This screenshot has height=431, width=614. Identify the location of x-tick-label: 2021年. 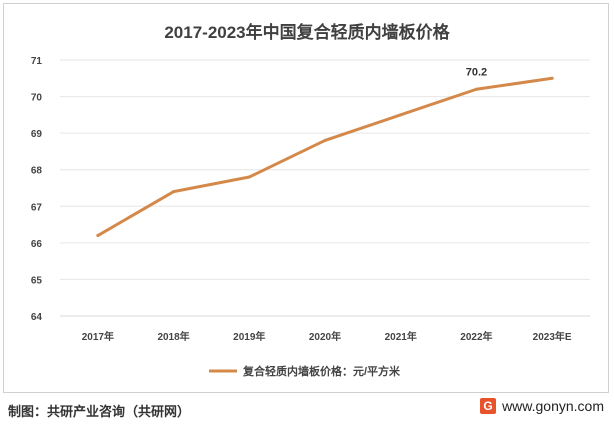
(401, 336).